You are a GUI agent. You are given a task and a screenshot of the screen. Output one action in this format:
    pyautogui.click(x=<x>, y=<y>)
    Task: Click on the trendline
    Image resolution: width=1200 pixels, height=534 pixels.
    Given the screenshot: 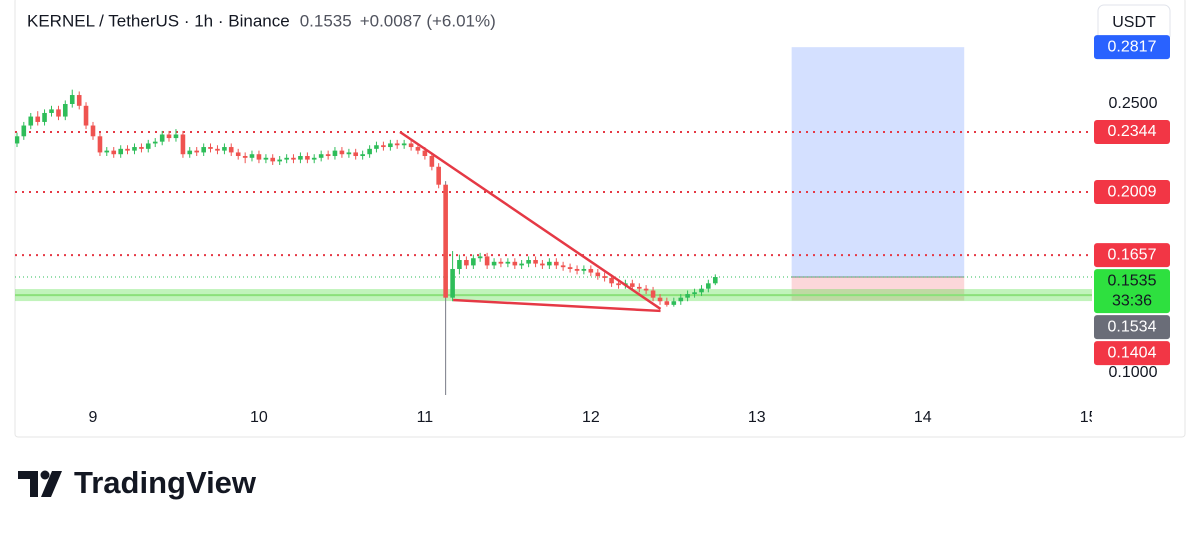 What is the action you would take?
    pyautogui.click(x=557, y=305)
    